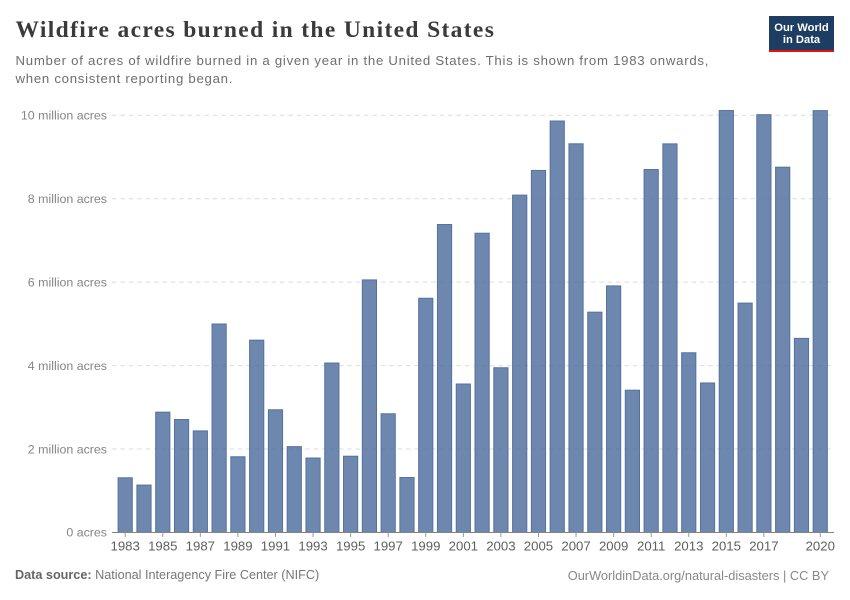  Describe the element at coordinates (613, 545) in the screenshot. I see `svg-text: 2009` at that location.